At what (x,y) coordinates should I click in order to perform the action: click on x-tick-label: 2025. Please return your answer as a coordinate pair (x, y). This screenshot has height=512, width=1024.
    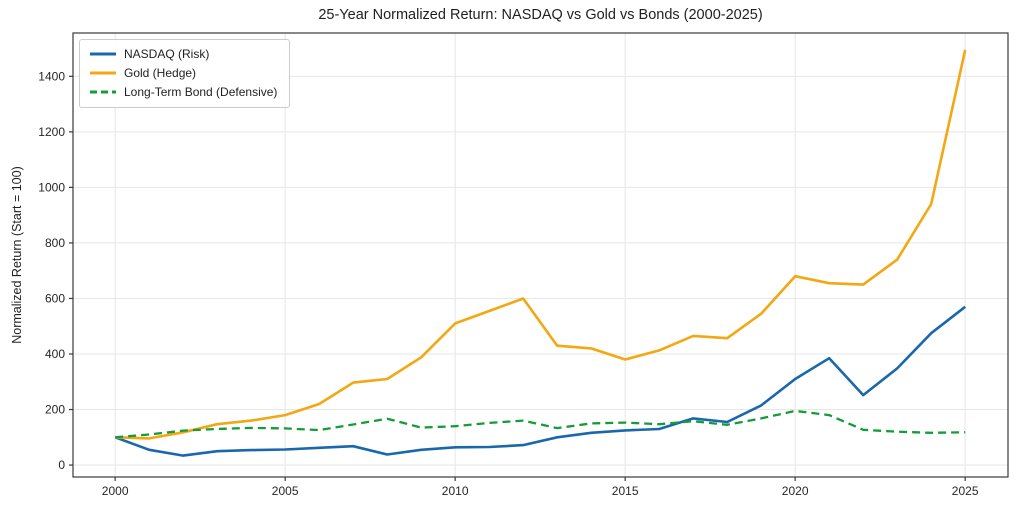
    Looking at the image, I should click on (965, 491).